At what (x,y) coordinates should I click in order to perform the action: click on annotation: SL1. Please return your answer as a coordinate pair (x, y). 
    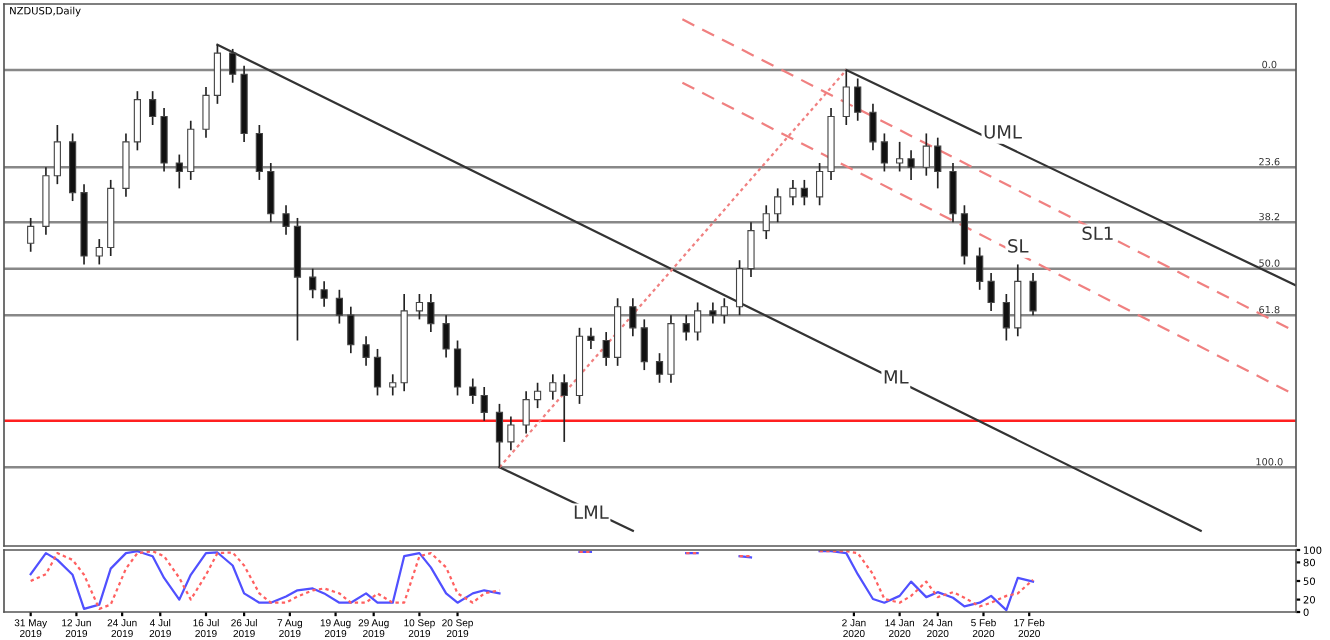
    Looking at the image, I should click on (1097, 233).